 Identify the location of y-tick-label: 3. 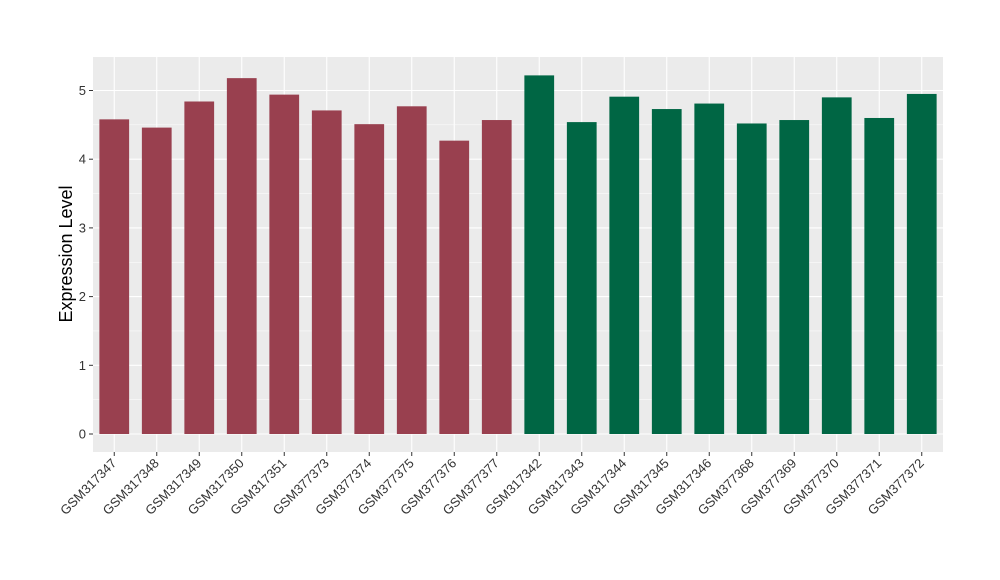
(82, 227).